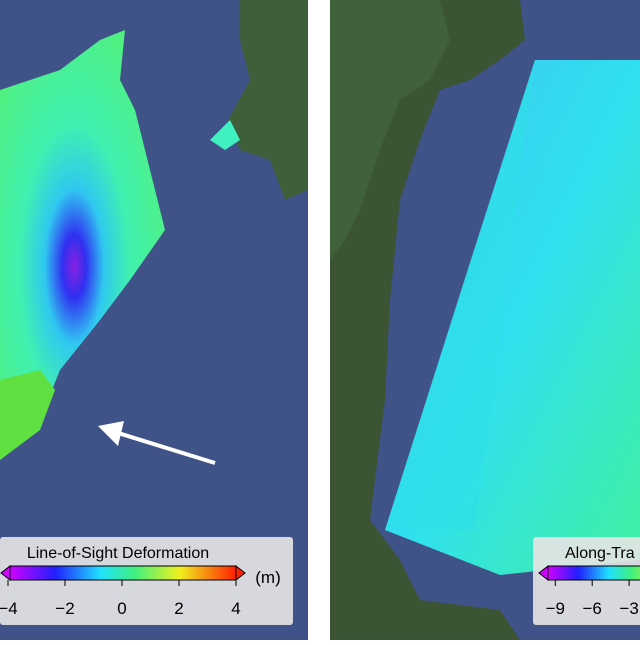 Image resolution: width=640 pixels, height=645 pixels. Describe the element at coordinates (267, 577) in the screenshot. I see `colorbar-unit: (m)` at that location.